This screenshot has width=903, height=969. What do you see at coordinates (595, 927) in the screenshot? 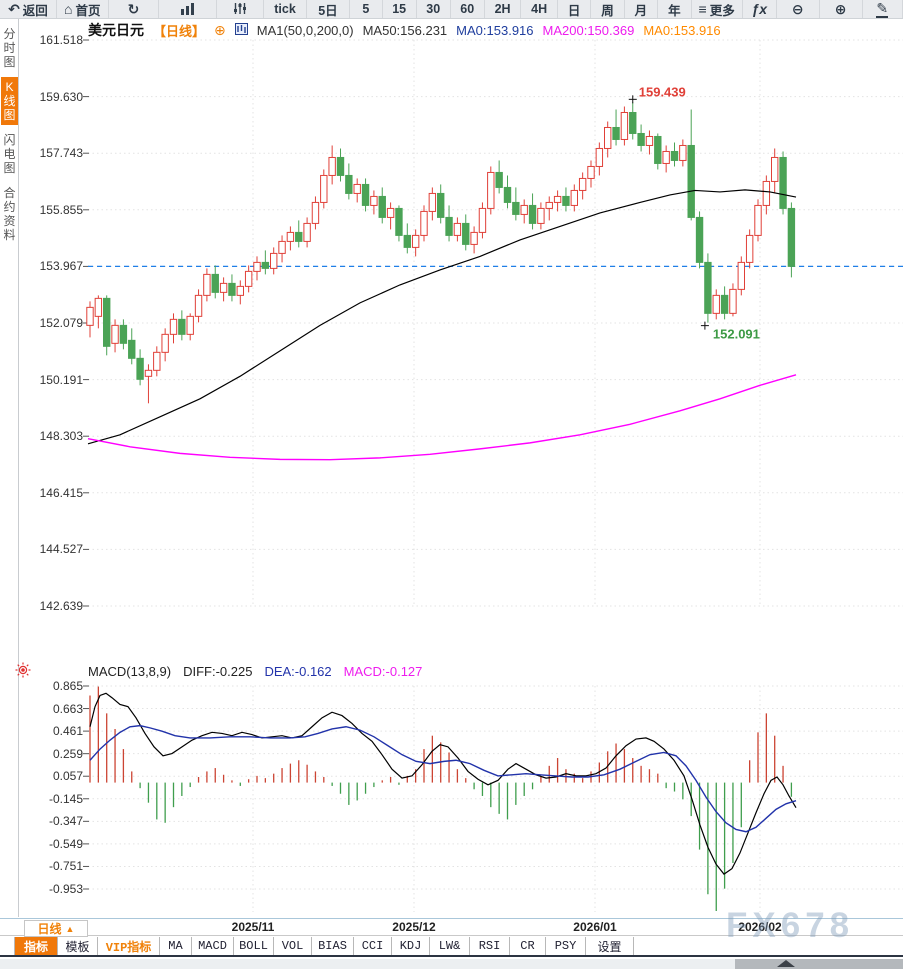
I see `x-axis-label: 2026/01` at bounding box center [595, 927].